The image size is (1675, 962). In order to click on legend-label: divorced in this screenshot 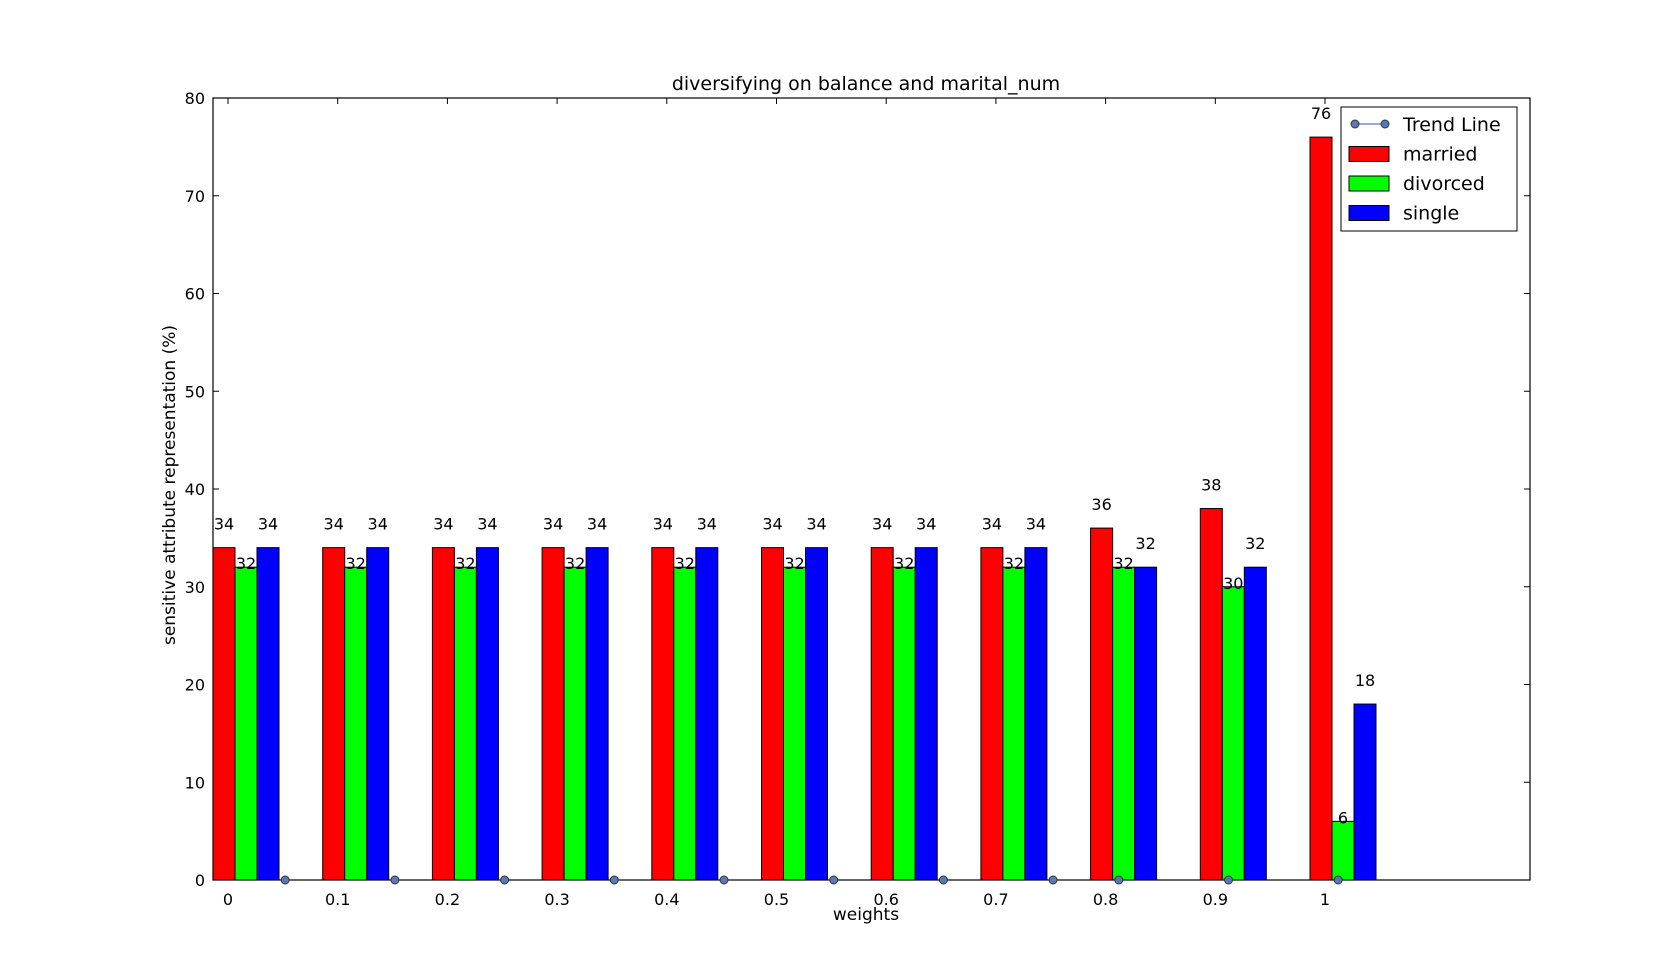, I will do `click(1444, 184)`.